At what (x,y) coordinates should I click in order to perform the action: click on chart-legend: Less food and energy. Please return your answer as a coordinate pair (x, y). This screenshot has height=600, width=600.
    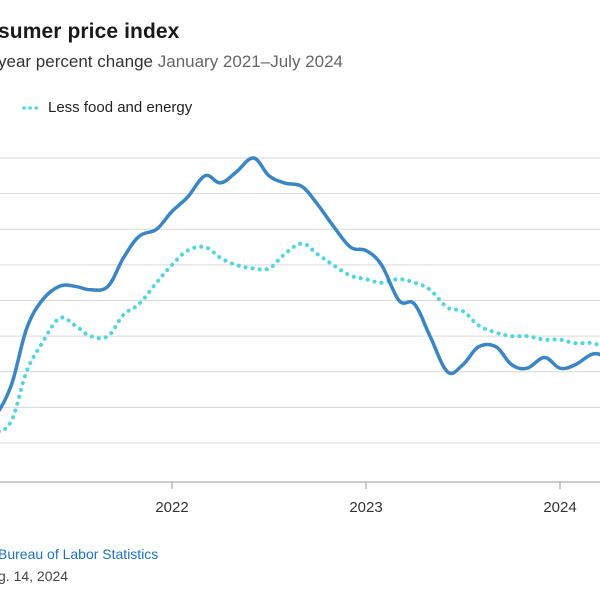
    Looking at the image, I should click on (107, 107).